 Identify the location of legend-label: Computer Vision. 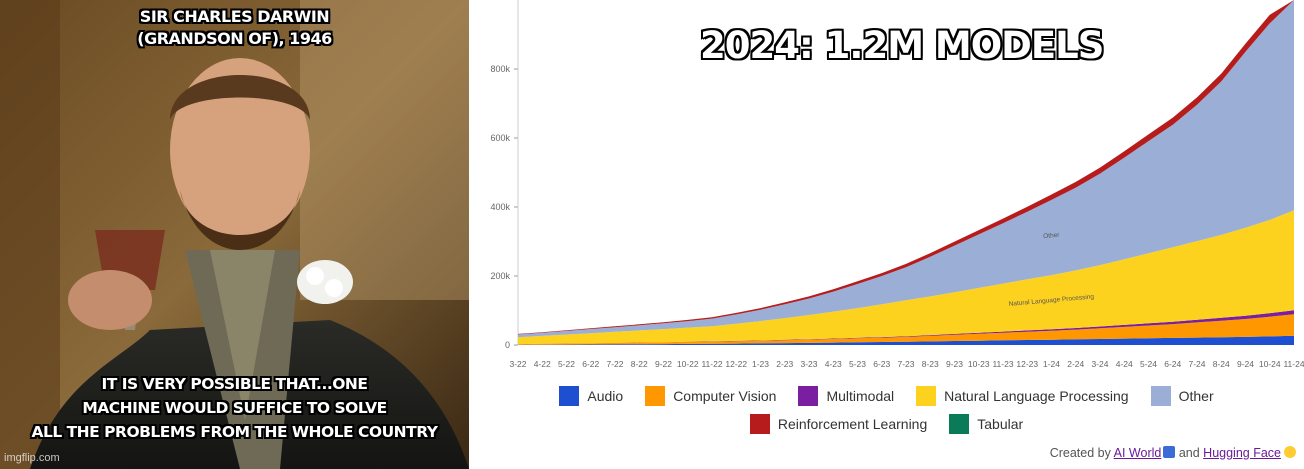
(725, 396).